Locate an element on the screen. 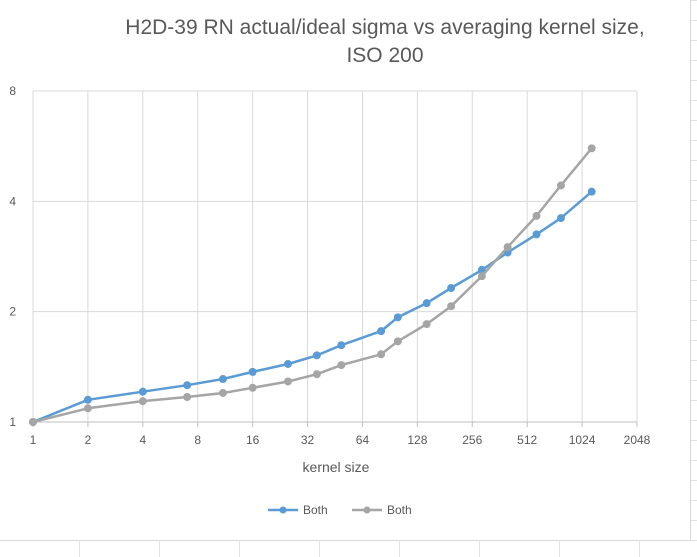 The image size is (697, 557). chart-title-line-2: ISO 200 is located at coordinates (385, 55).